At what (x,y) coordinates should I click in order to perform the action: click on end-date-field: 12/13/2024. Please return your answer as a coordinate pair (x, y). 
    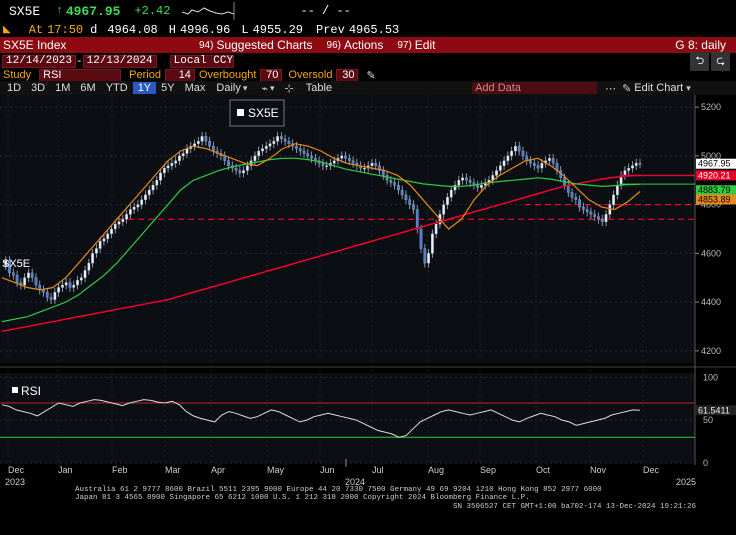
    Looking at the image, I should click on (119, 61).